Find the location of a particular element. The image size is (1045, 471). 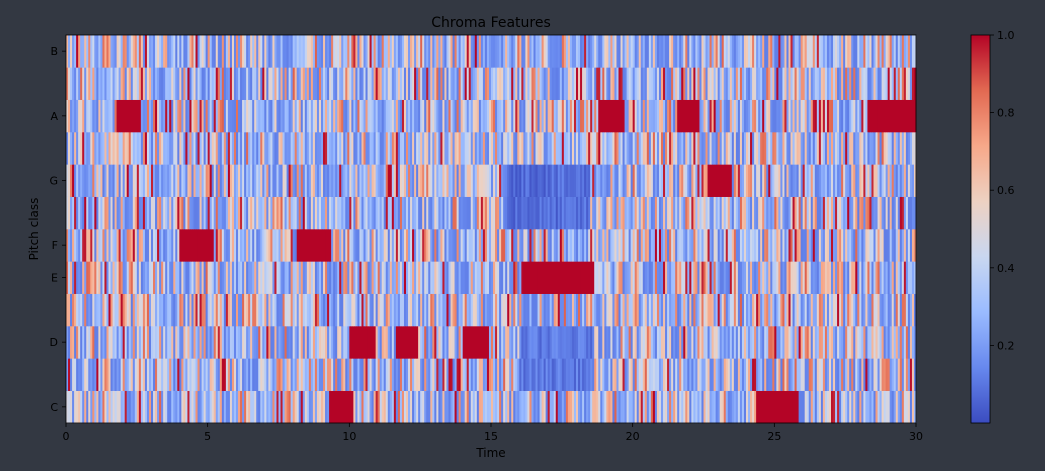

heatmap-row-Csharp is located at coordinates (491, 374).